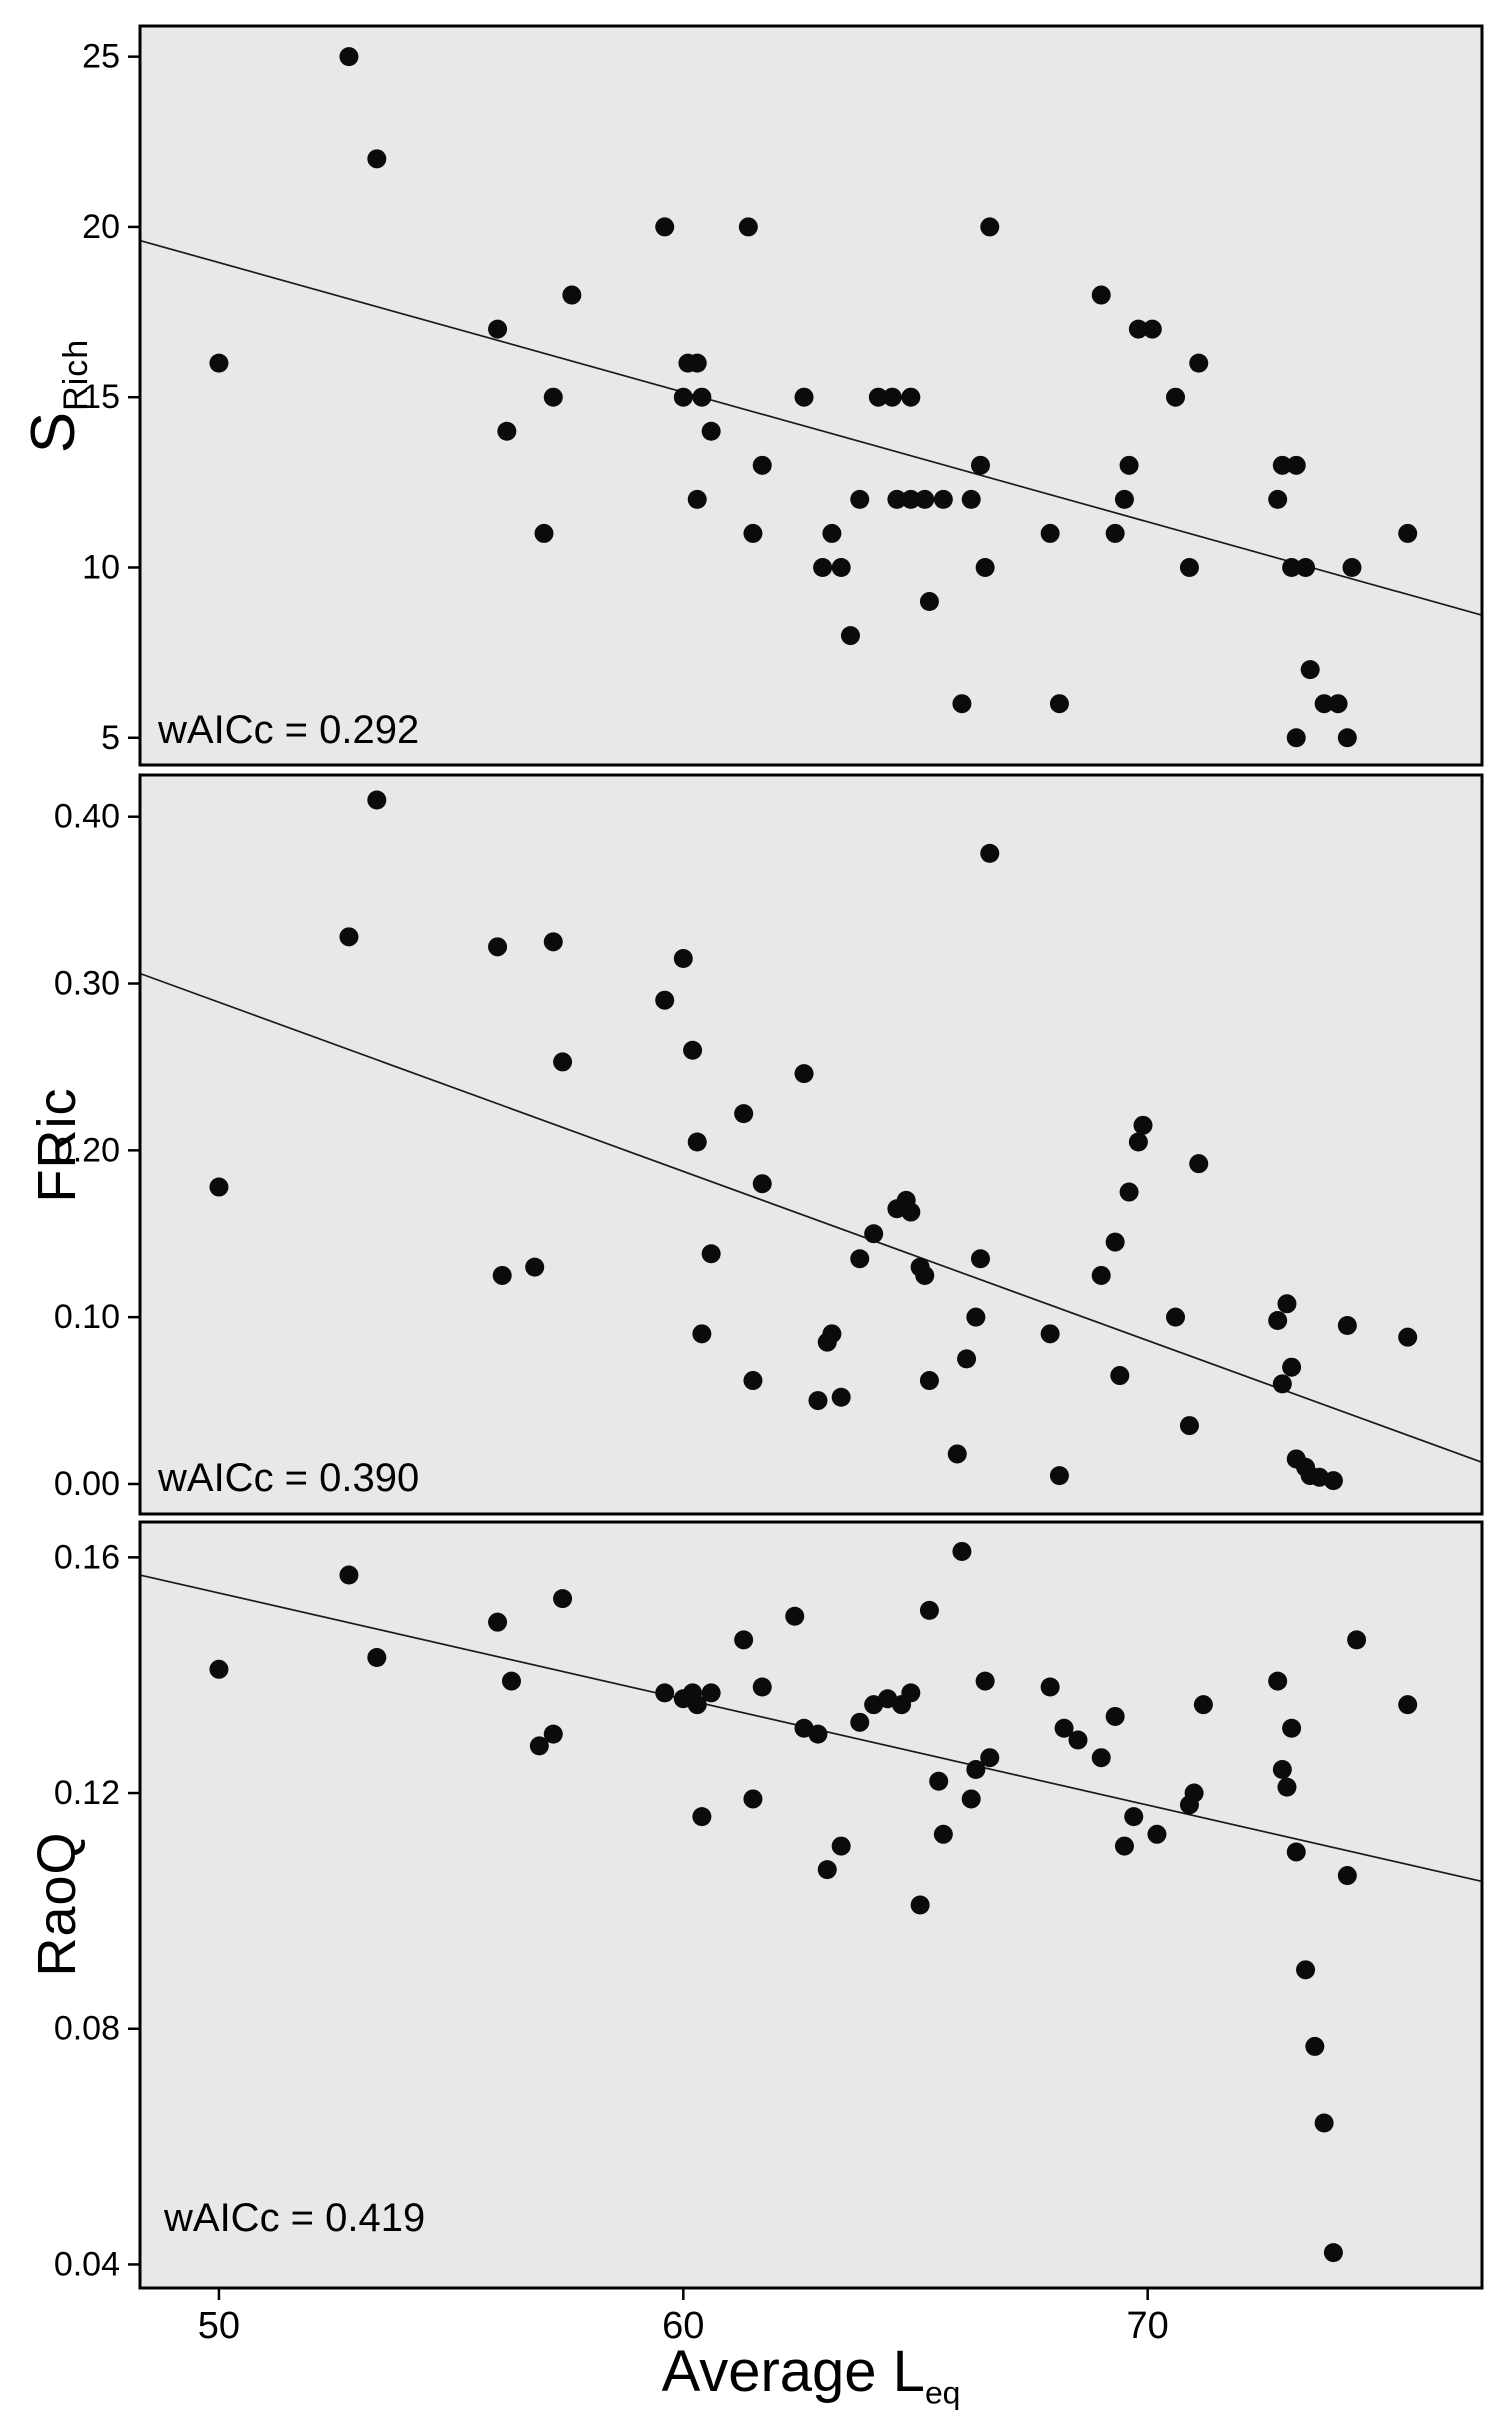  What do you see at coordinates (683, 2326) in the screenshot?
I see `x-tick-label: 60` at bounding box center [683, 2326].